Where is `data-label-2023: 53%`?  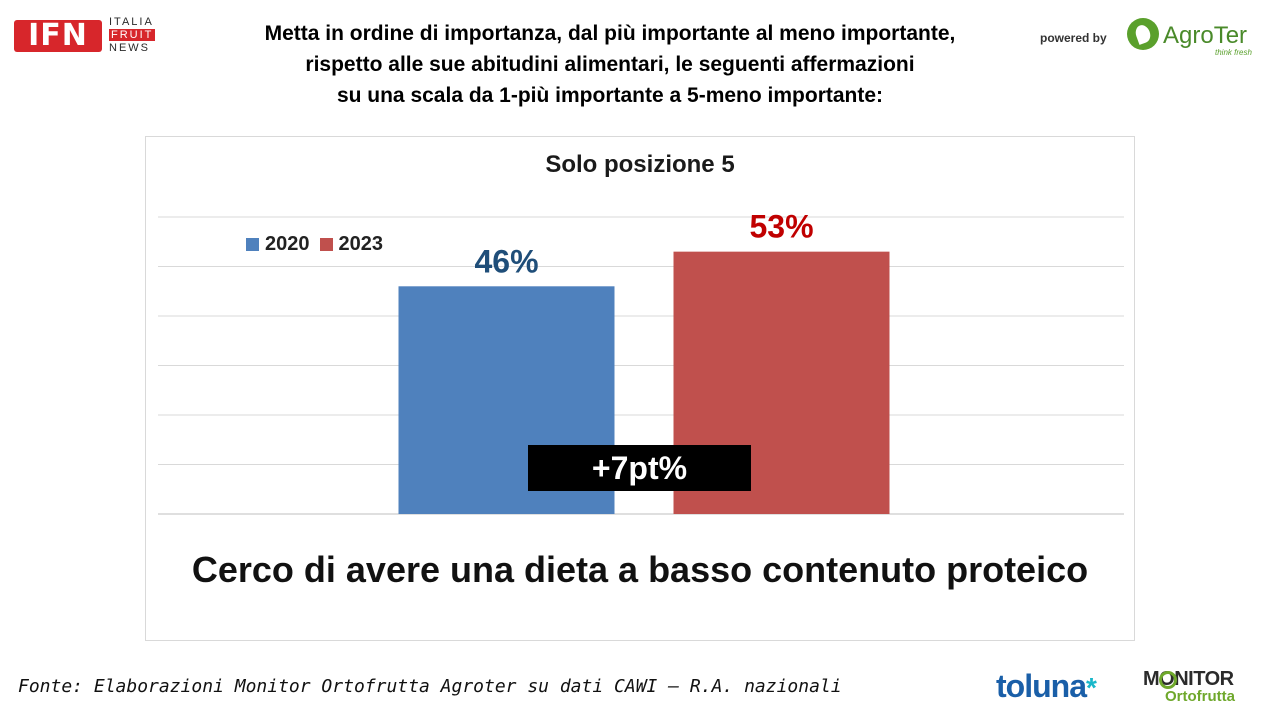 data-label-2023: 53% is located at coordinates (781, 227).